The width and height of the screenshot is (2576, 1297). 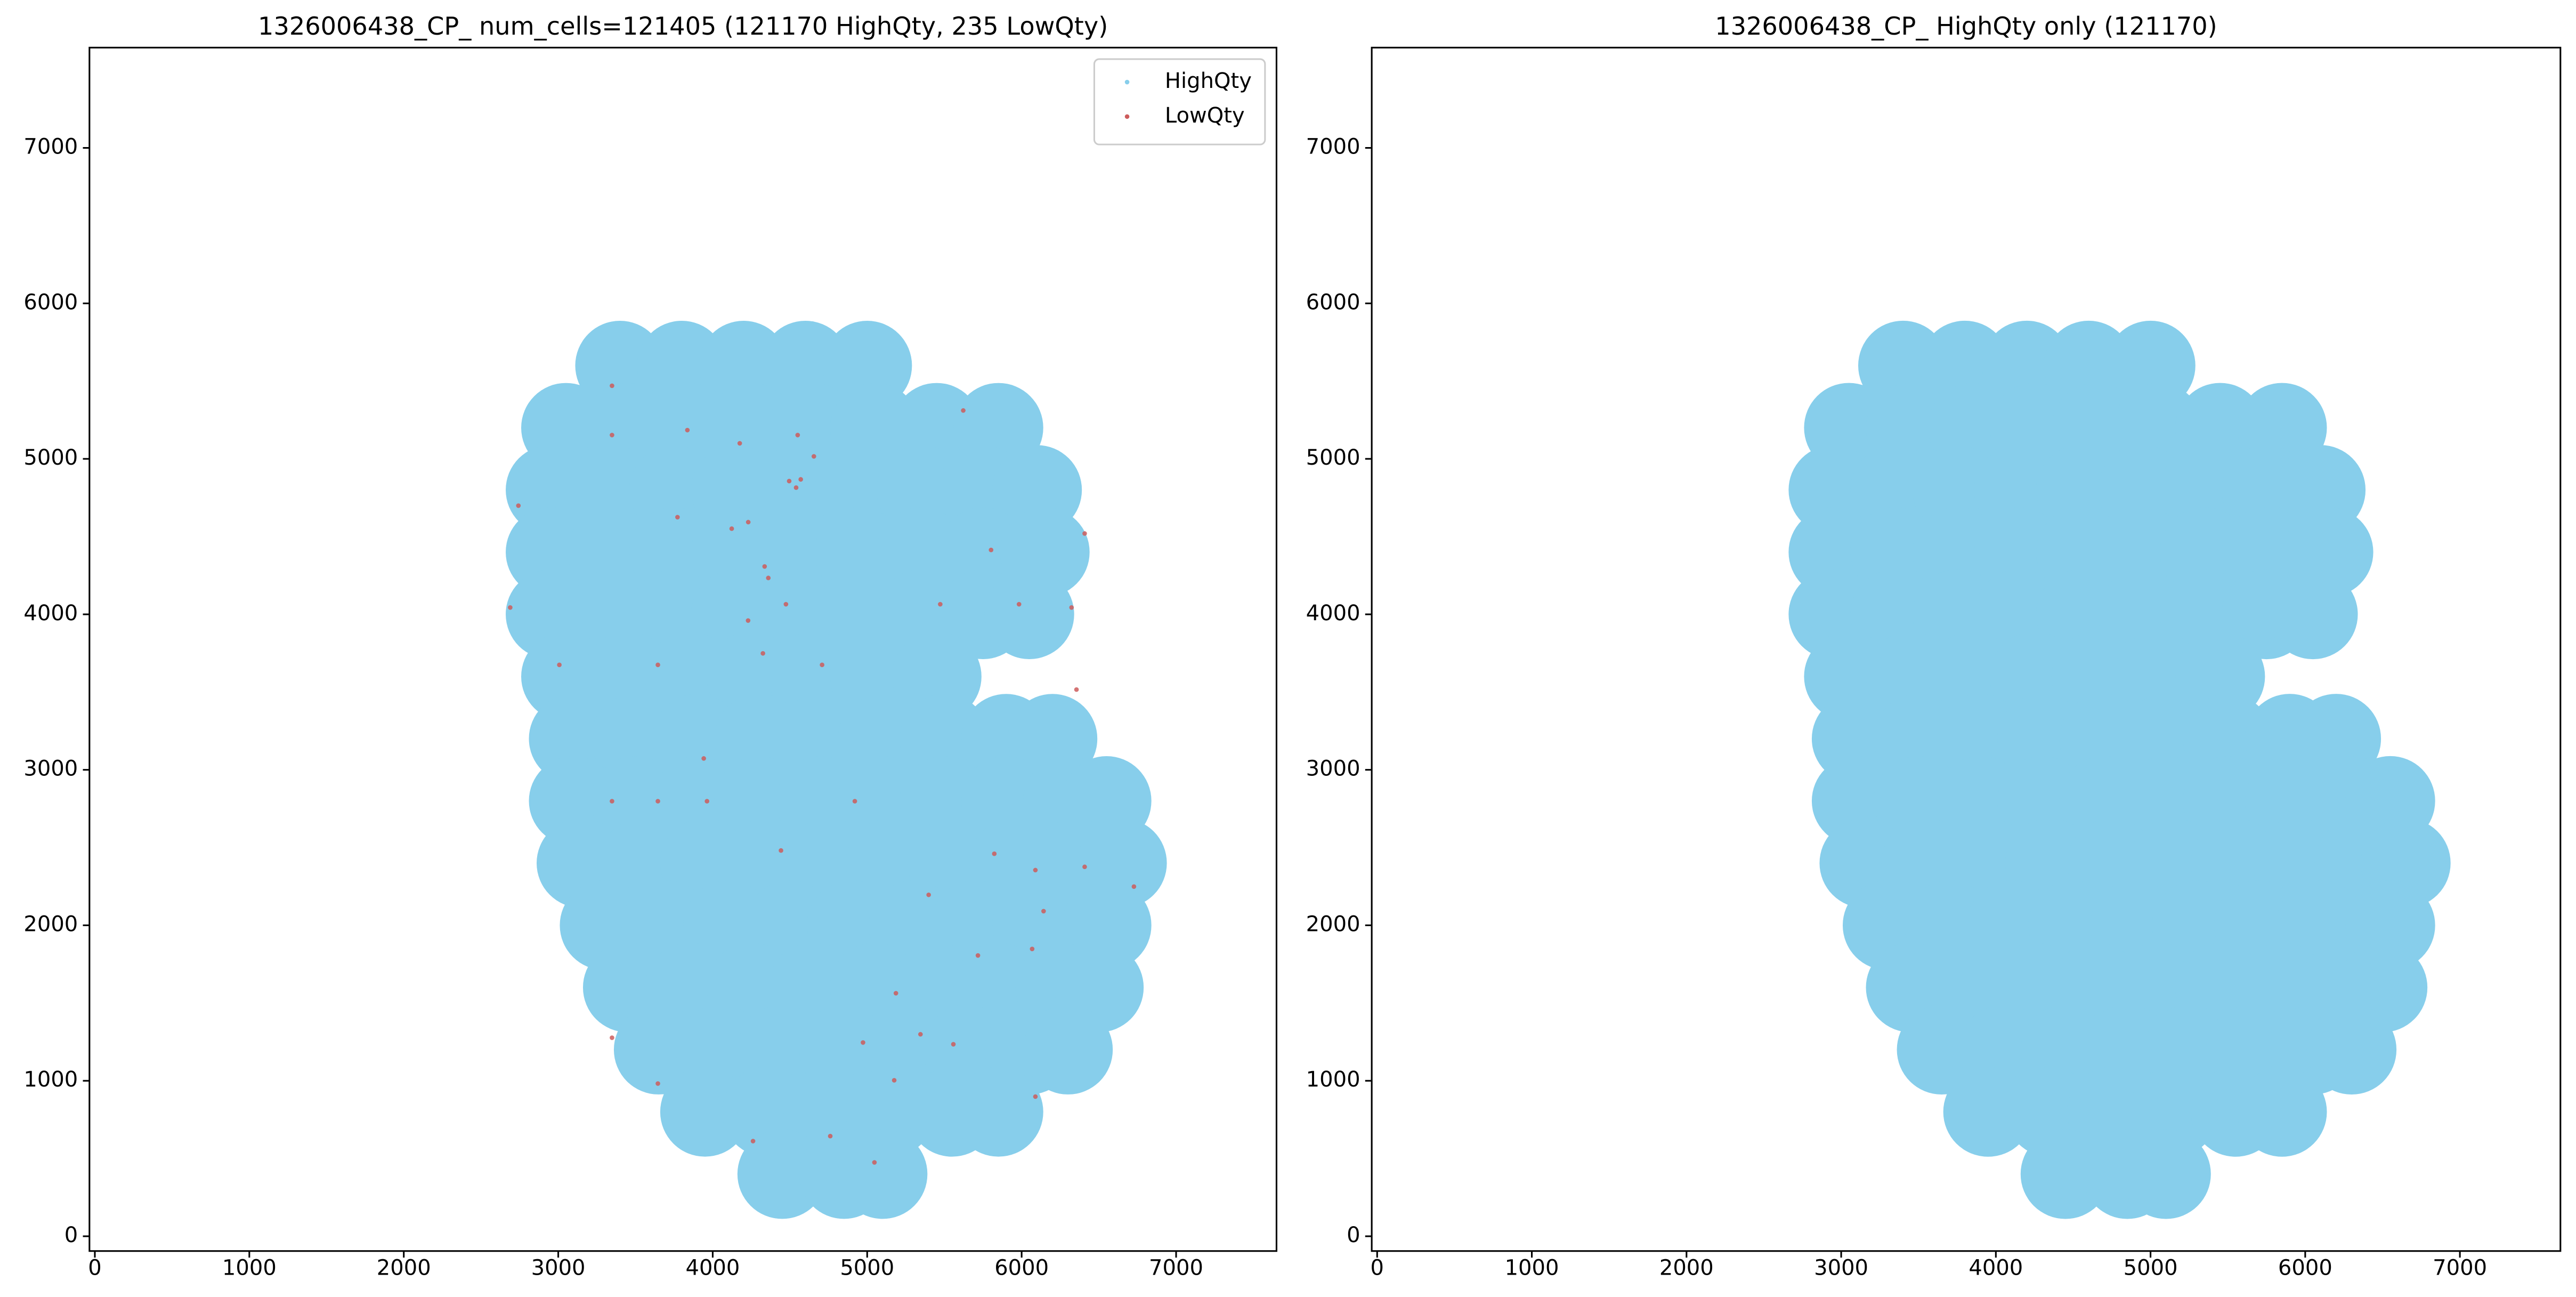 I want to click on series, so click(x=822, y=774).